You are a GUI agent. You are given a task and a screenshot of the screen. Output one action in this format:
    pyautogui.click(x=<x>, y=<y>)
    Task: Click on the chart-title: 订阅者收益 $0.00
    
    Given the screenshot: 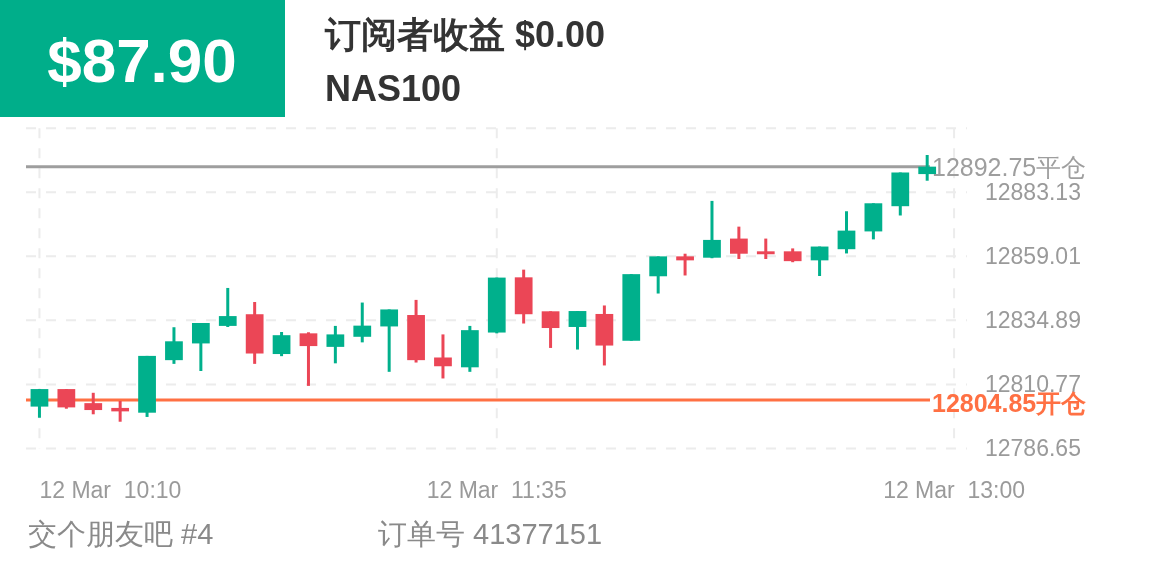 What is the action you would take?
    pyautogui.click(x=465, y=34)
    